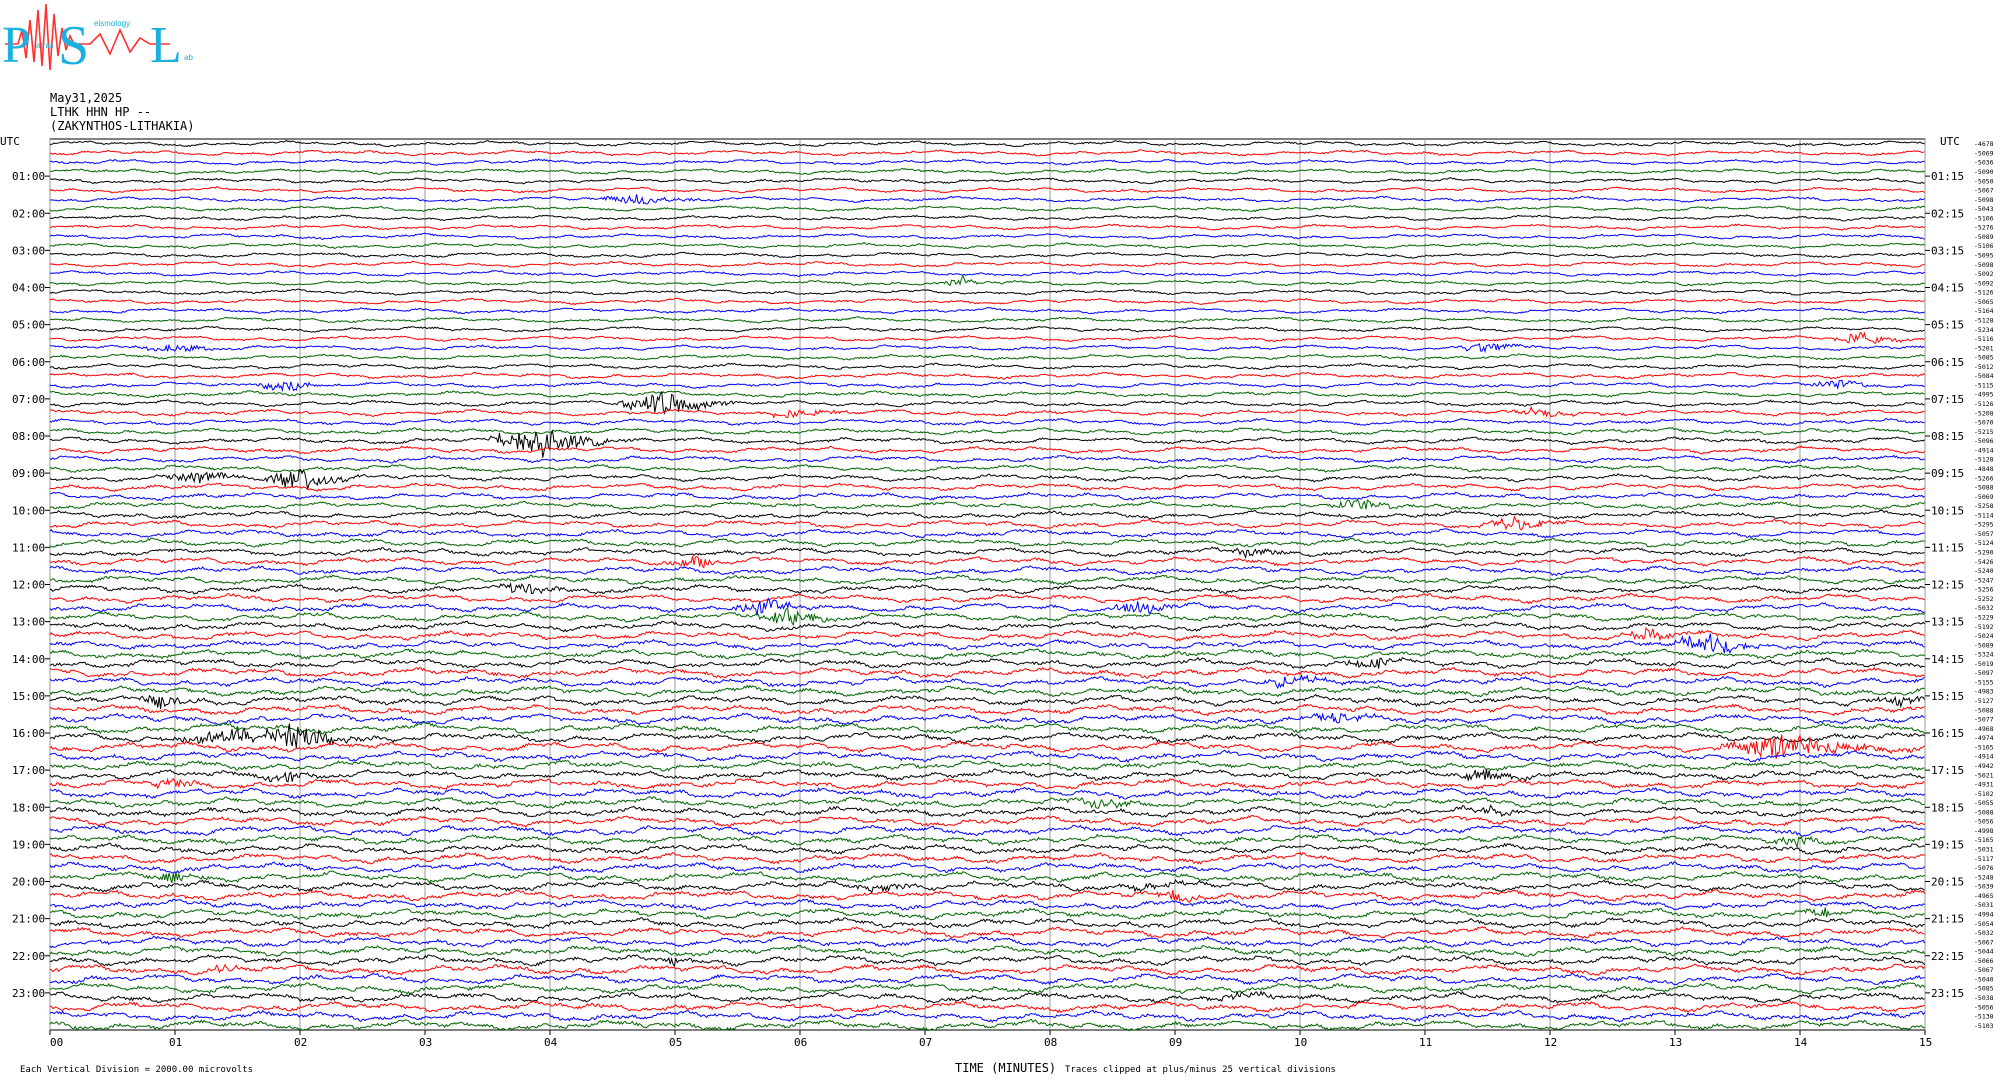  Describe the element at coordinates (28, 696) in the screenshot. I see `left-hour-label: 15:00` at that location.